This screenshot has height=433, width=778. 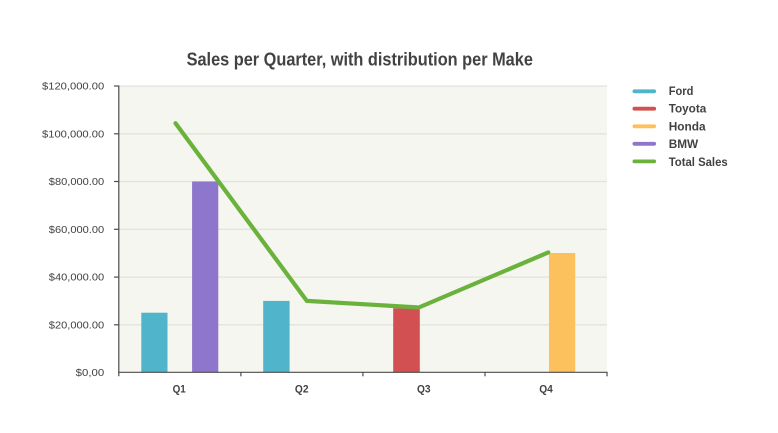 What do you see at coordinates (698, 162) in the screenshot?
I see `svg-text: Total Sales` at bounding box center [698, 162].